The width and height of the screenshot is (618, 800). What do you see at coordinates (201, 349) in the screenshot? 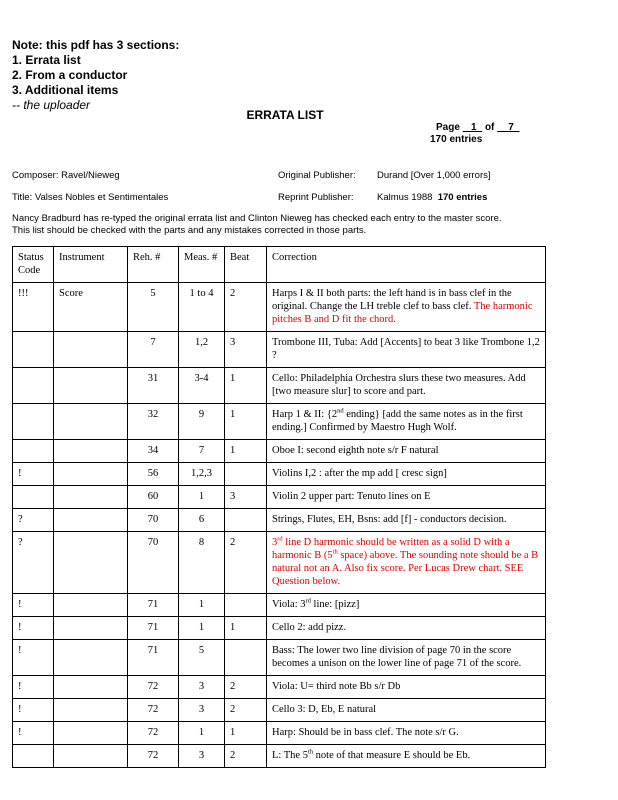
I see `cell-meas: 1,2` at bounding box center [201, 349].